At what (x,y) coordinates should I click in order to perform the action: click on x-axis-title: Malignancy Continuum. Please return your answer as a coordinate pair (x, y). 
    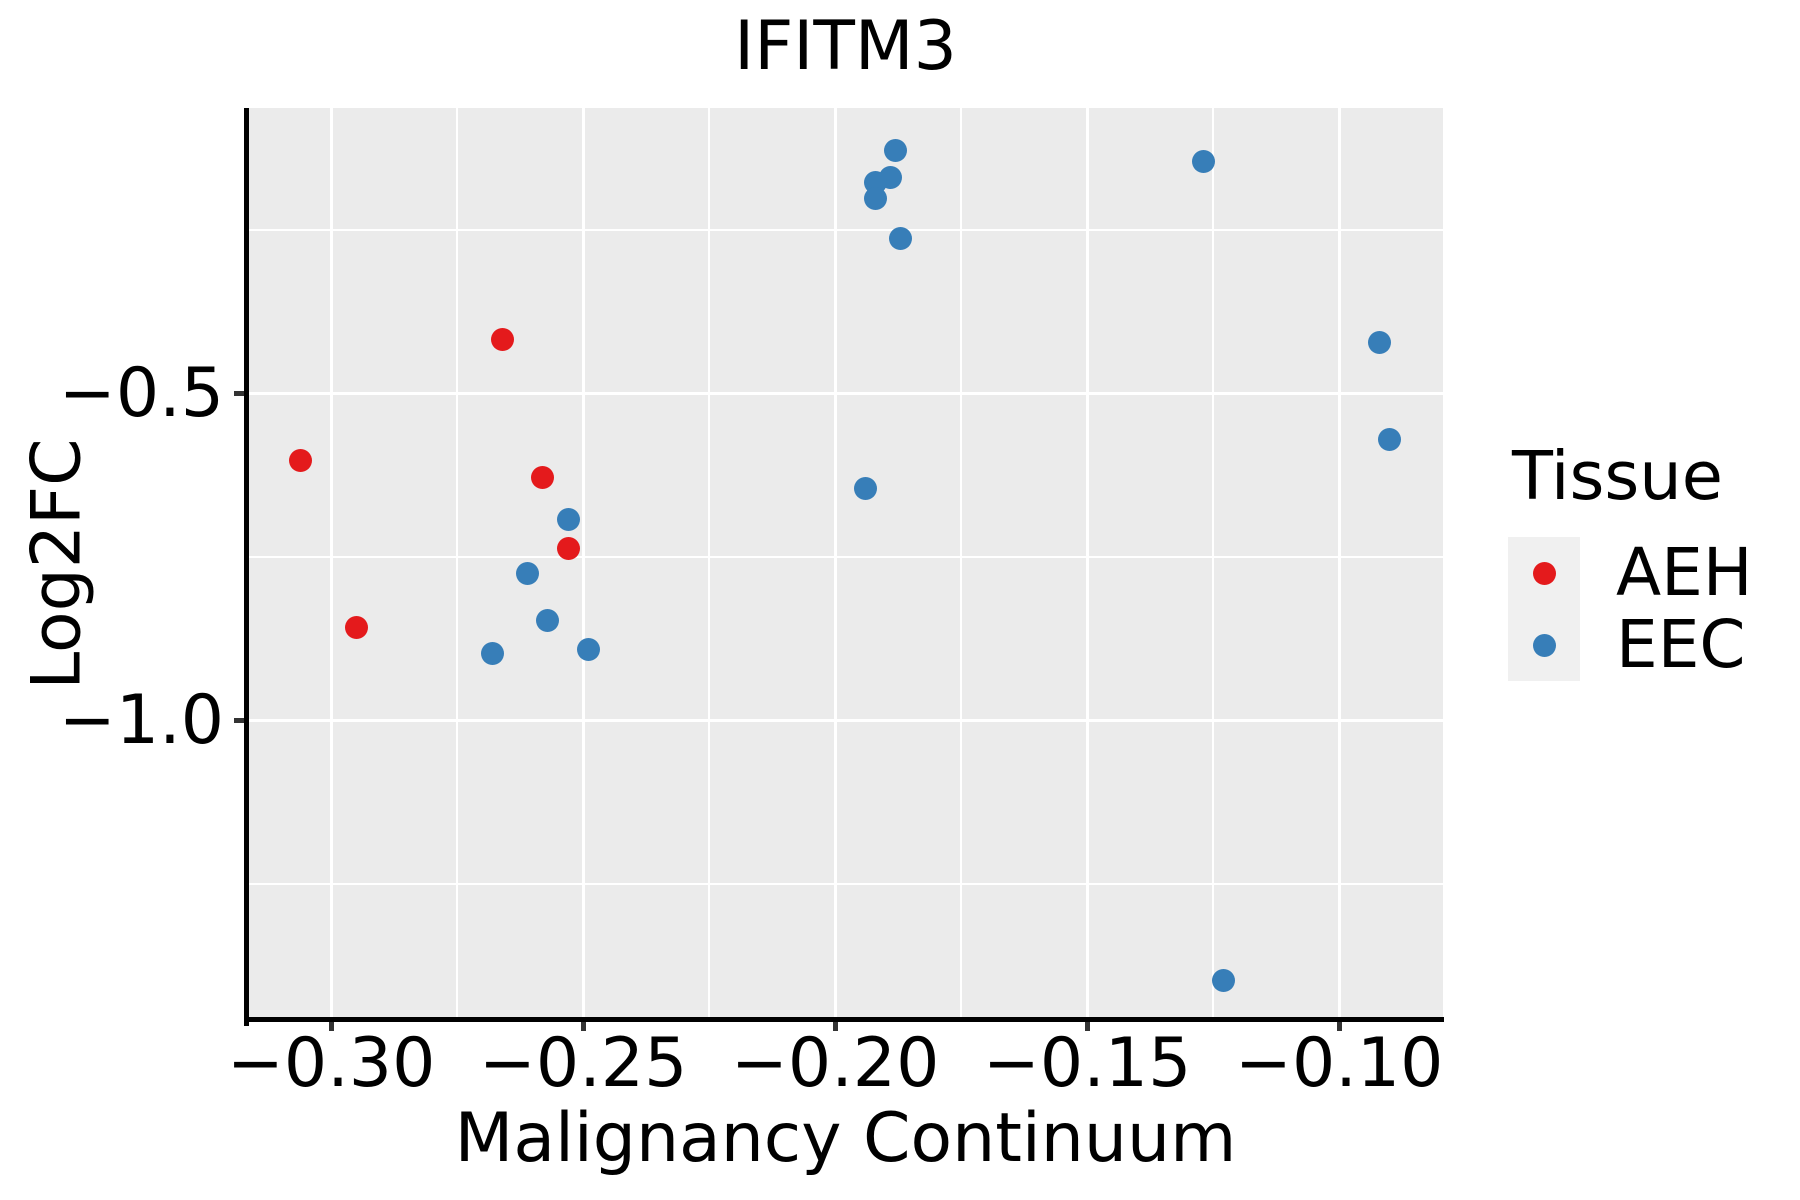
    Looking at the image, I should click on (845, 1138).